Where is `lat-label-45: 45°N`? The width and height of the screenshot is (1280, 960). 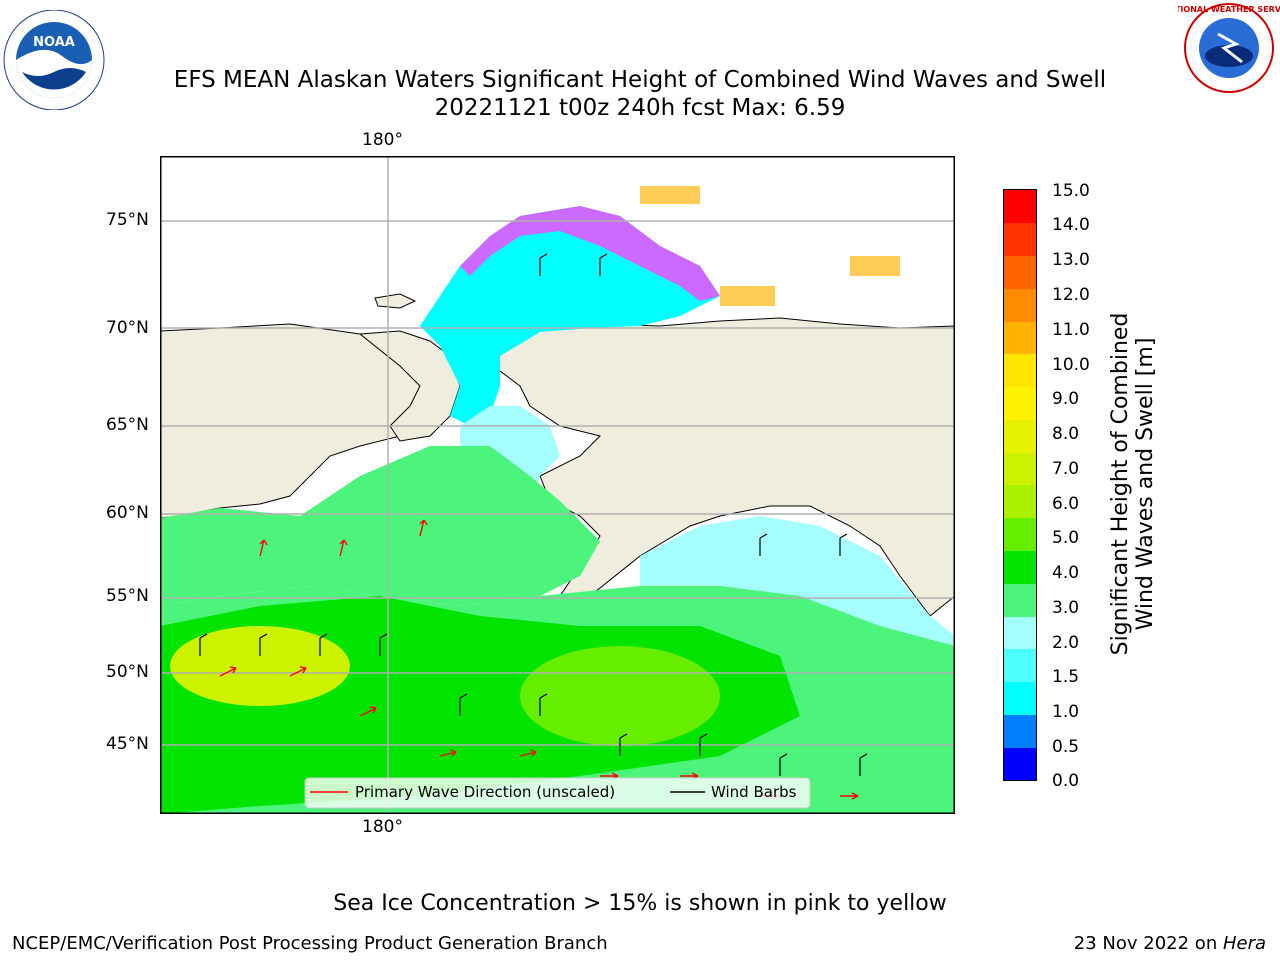
lat-label-45: 45°N is located at coordinates (127, 744).